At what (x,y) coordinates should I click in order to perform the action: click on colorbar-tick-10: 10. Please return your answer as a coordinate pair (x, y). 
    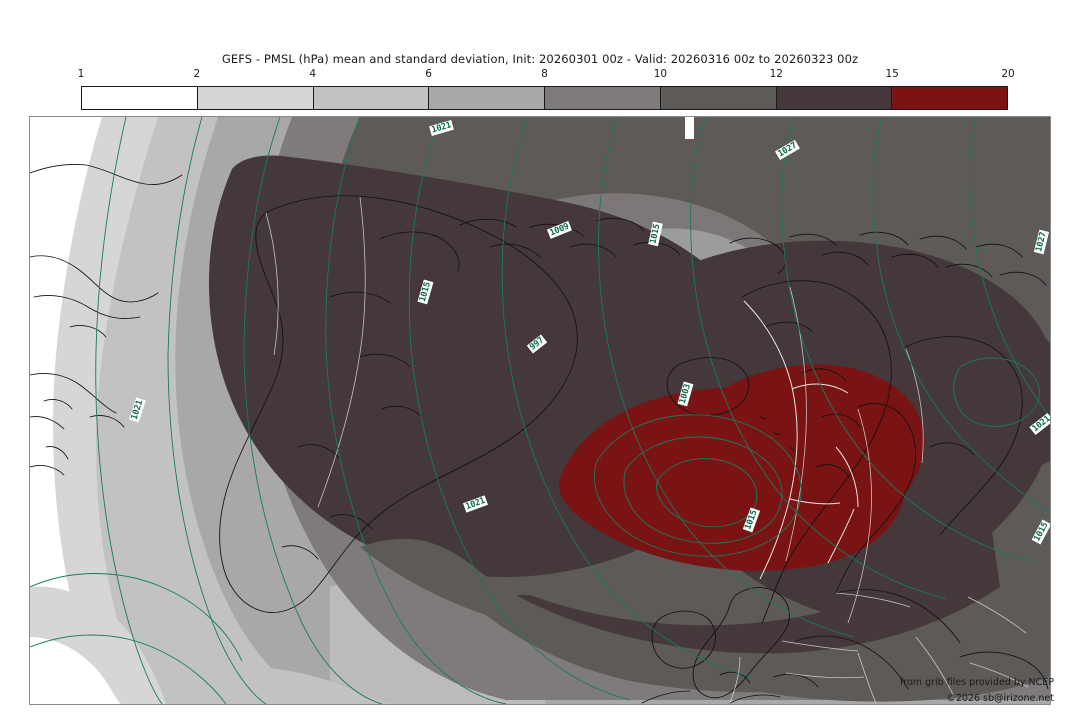
    Looking at the image, I should click on (660, 74).